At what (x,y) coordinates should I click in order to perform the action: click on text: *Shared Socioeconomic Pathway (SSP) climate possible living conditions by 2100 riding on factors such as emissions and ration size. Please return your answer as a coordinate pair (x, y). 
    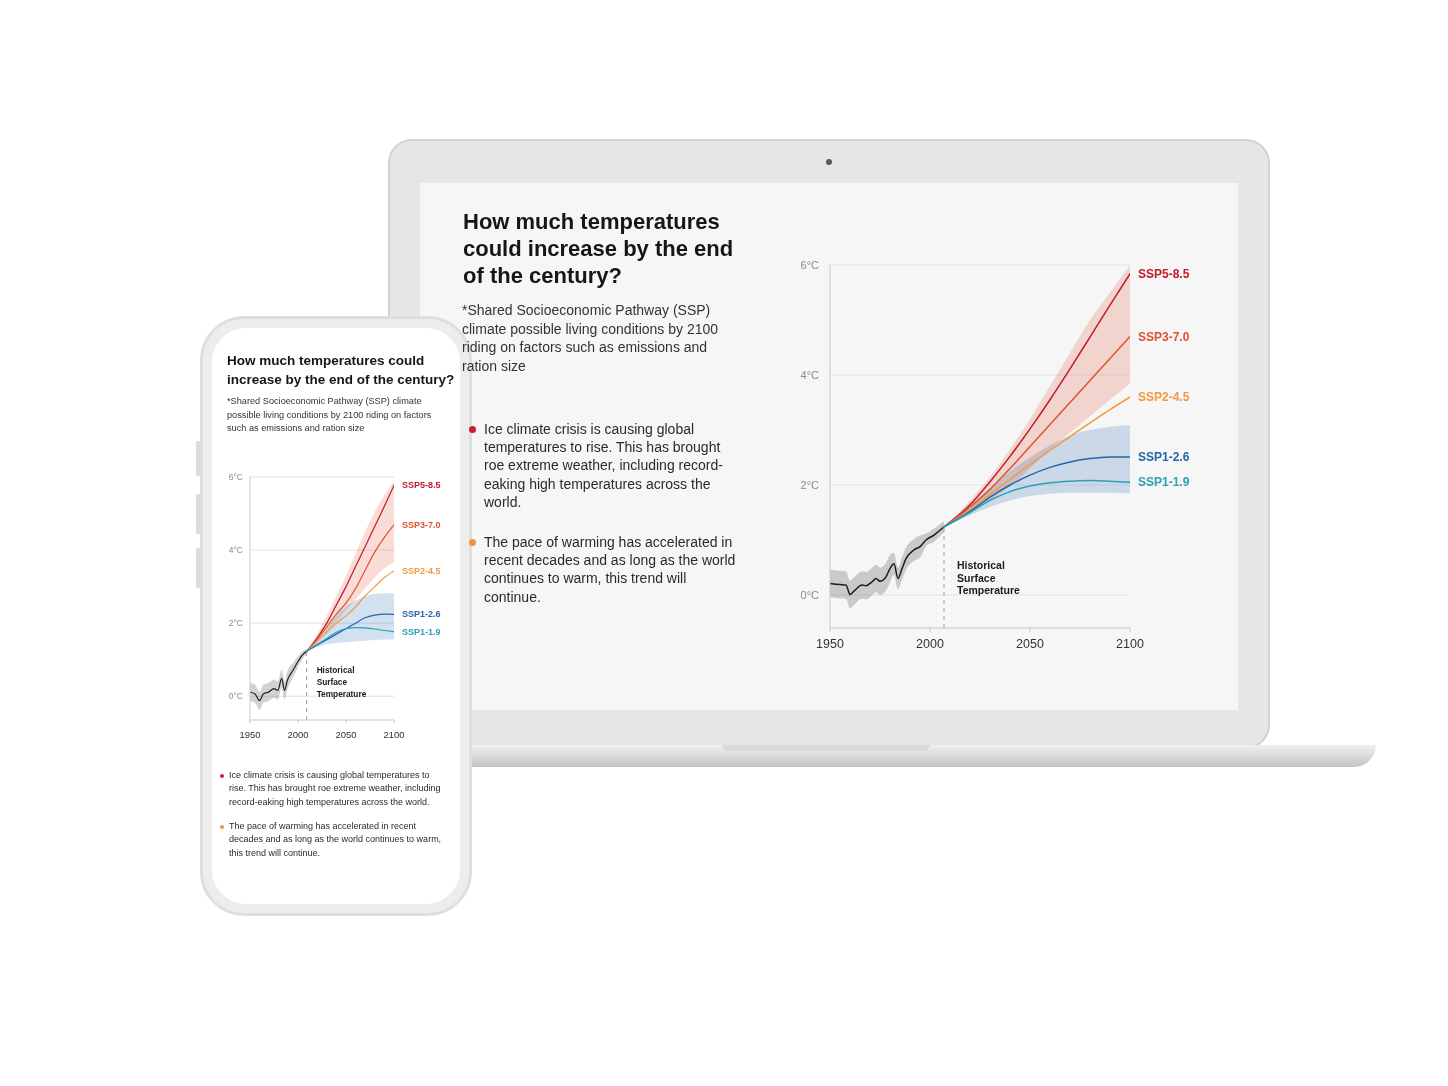
    Looking at the image, I should click on (591, 338).